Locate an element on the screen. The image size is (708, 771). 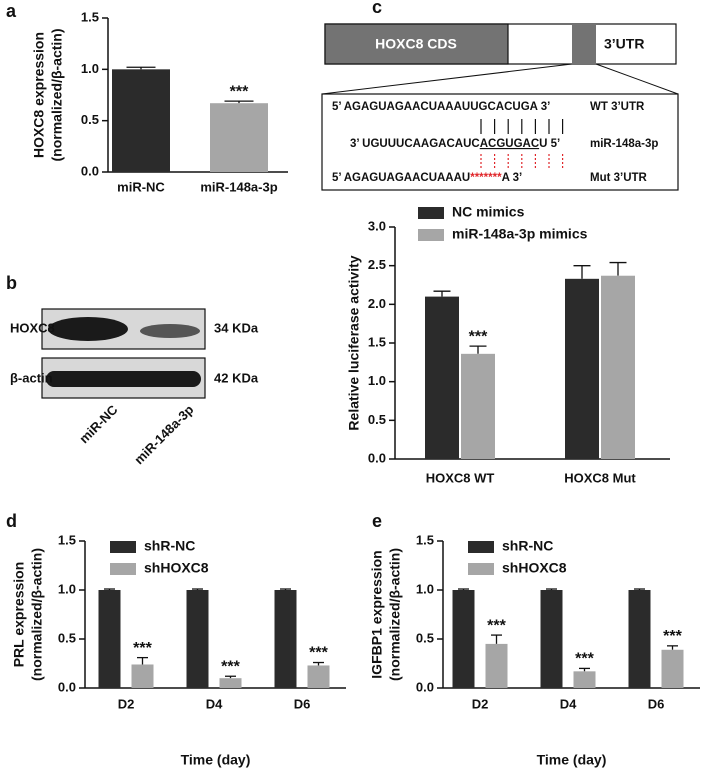
size-label: 42 KDa is located at coordinates (236, 377).